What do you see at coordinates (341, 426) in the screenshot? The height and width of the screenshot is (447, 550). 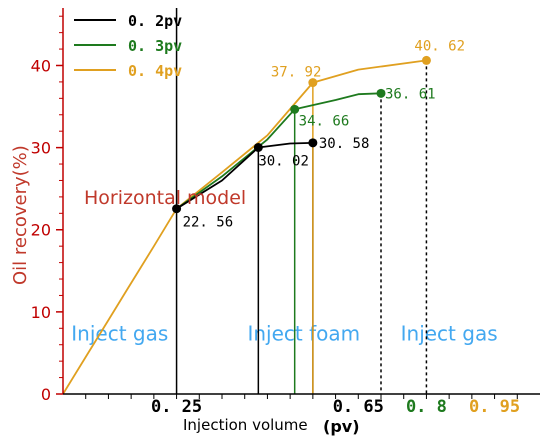 I see `x-axis-unit: (pv)` at bounding box center [341, 426].